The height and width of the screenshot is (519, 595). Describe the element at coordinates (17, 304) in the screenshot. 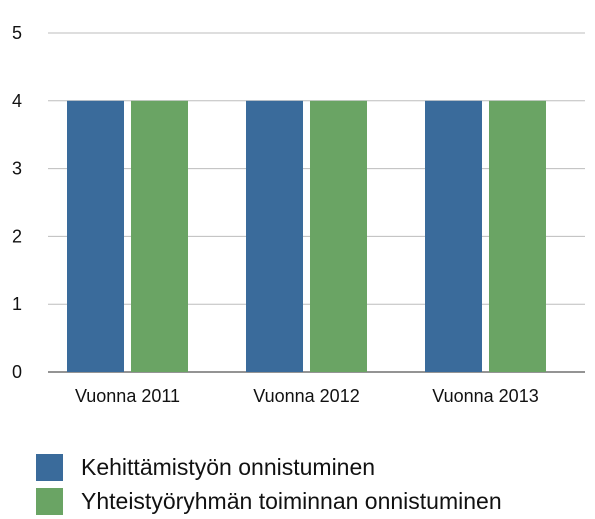

I see `y-tick-label-1: 1` at that location.